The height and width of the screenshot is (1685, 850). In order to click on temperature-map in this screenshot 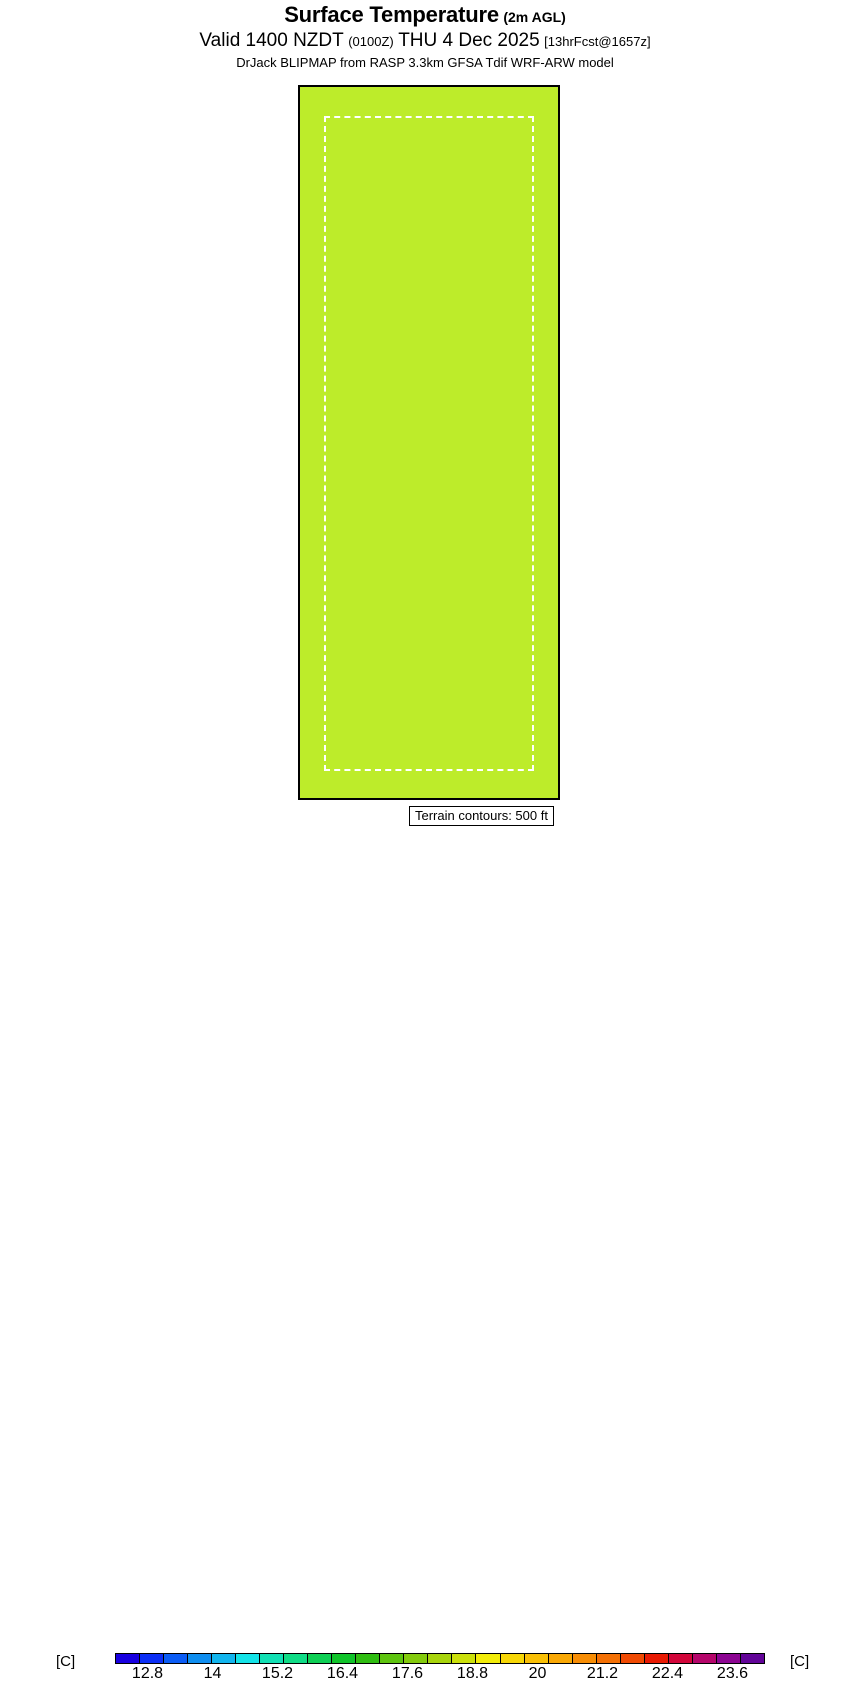, I will do `click(429, 442)`.